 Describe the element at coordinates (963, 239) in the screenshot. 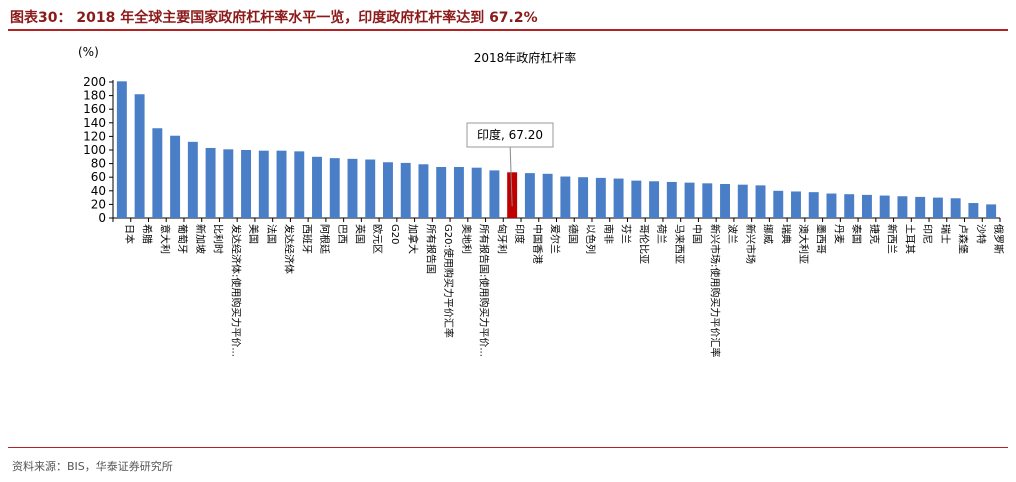

I see `x-tick-label: 卢森堡` at that location.